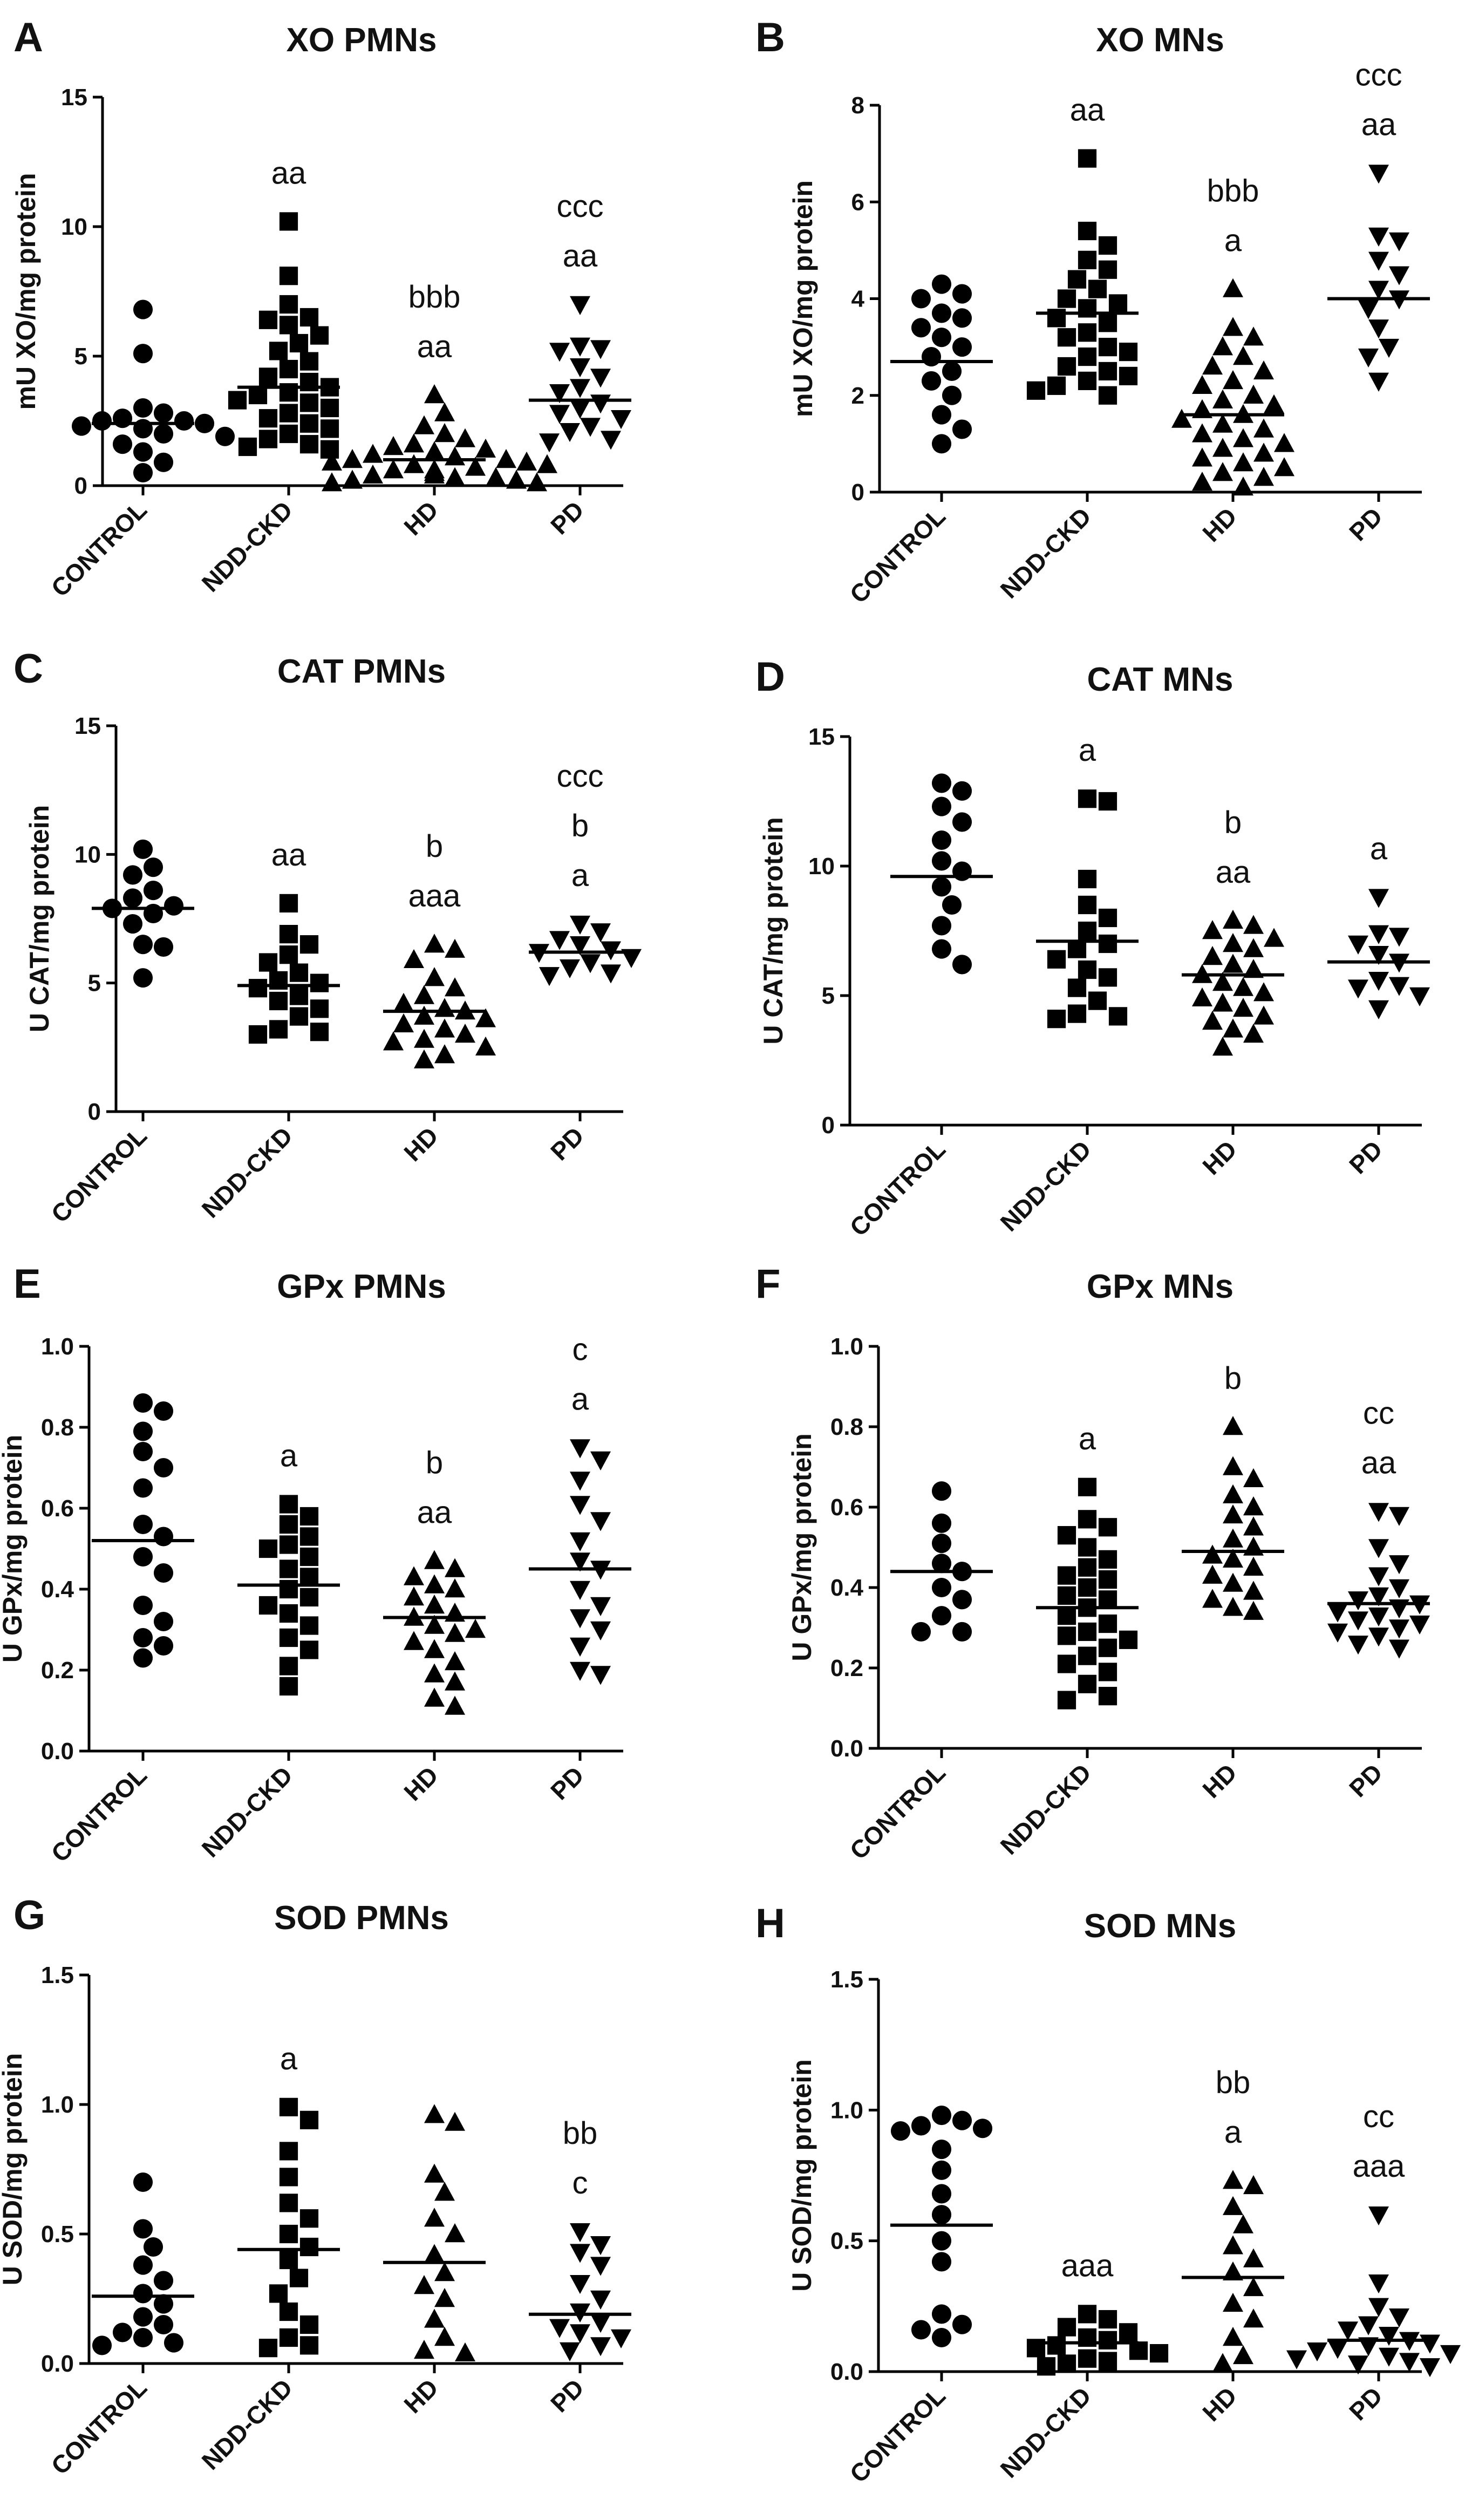  Describe the element at coordinates (14, 2169) in the screenshot. I see `y-axis-label: U SOD/mg protein` at that location.